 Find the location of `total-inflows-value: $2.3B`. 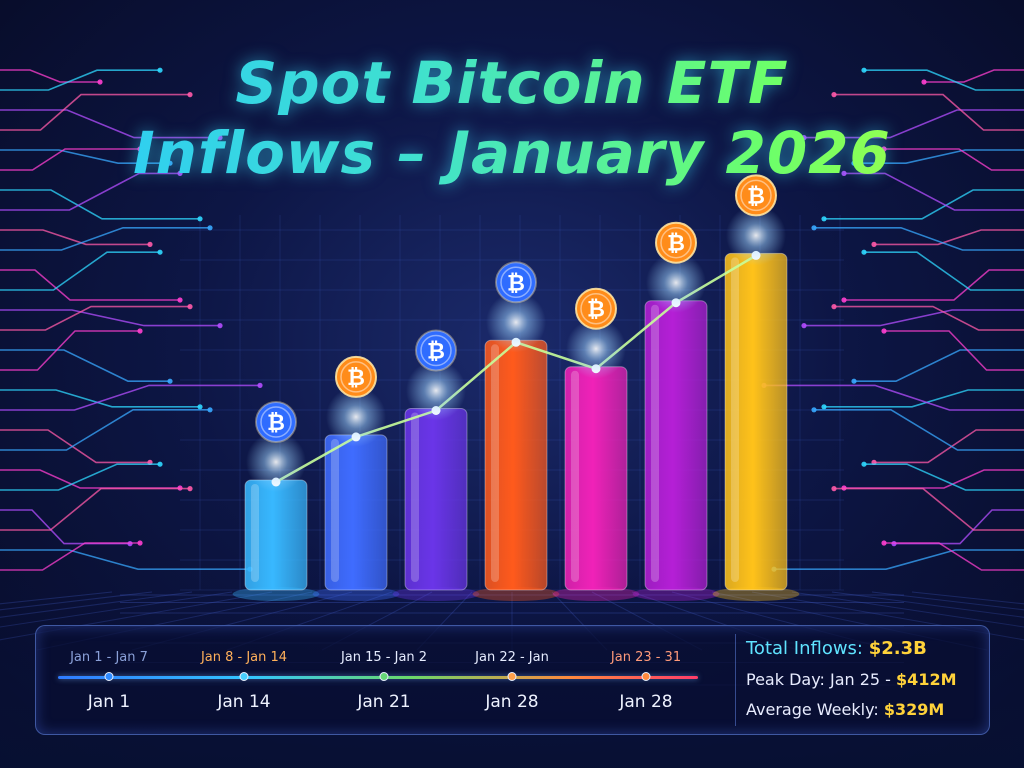

total-inflows-value: $2.3B is located at coordinates (897, 648).